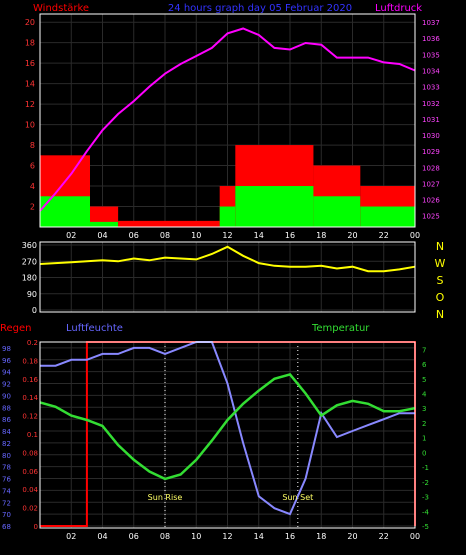 The image size is (466, 555). What do you see at coordinates (30, 125) in the screenshot?
I see `wind-tick-label: 10` at bounding box center [30, 125].